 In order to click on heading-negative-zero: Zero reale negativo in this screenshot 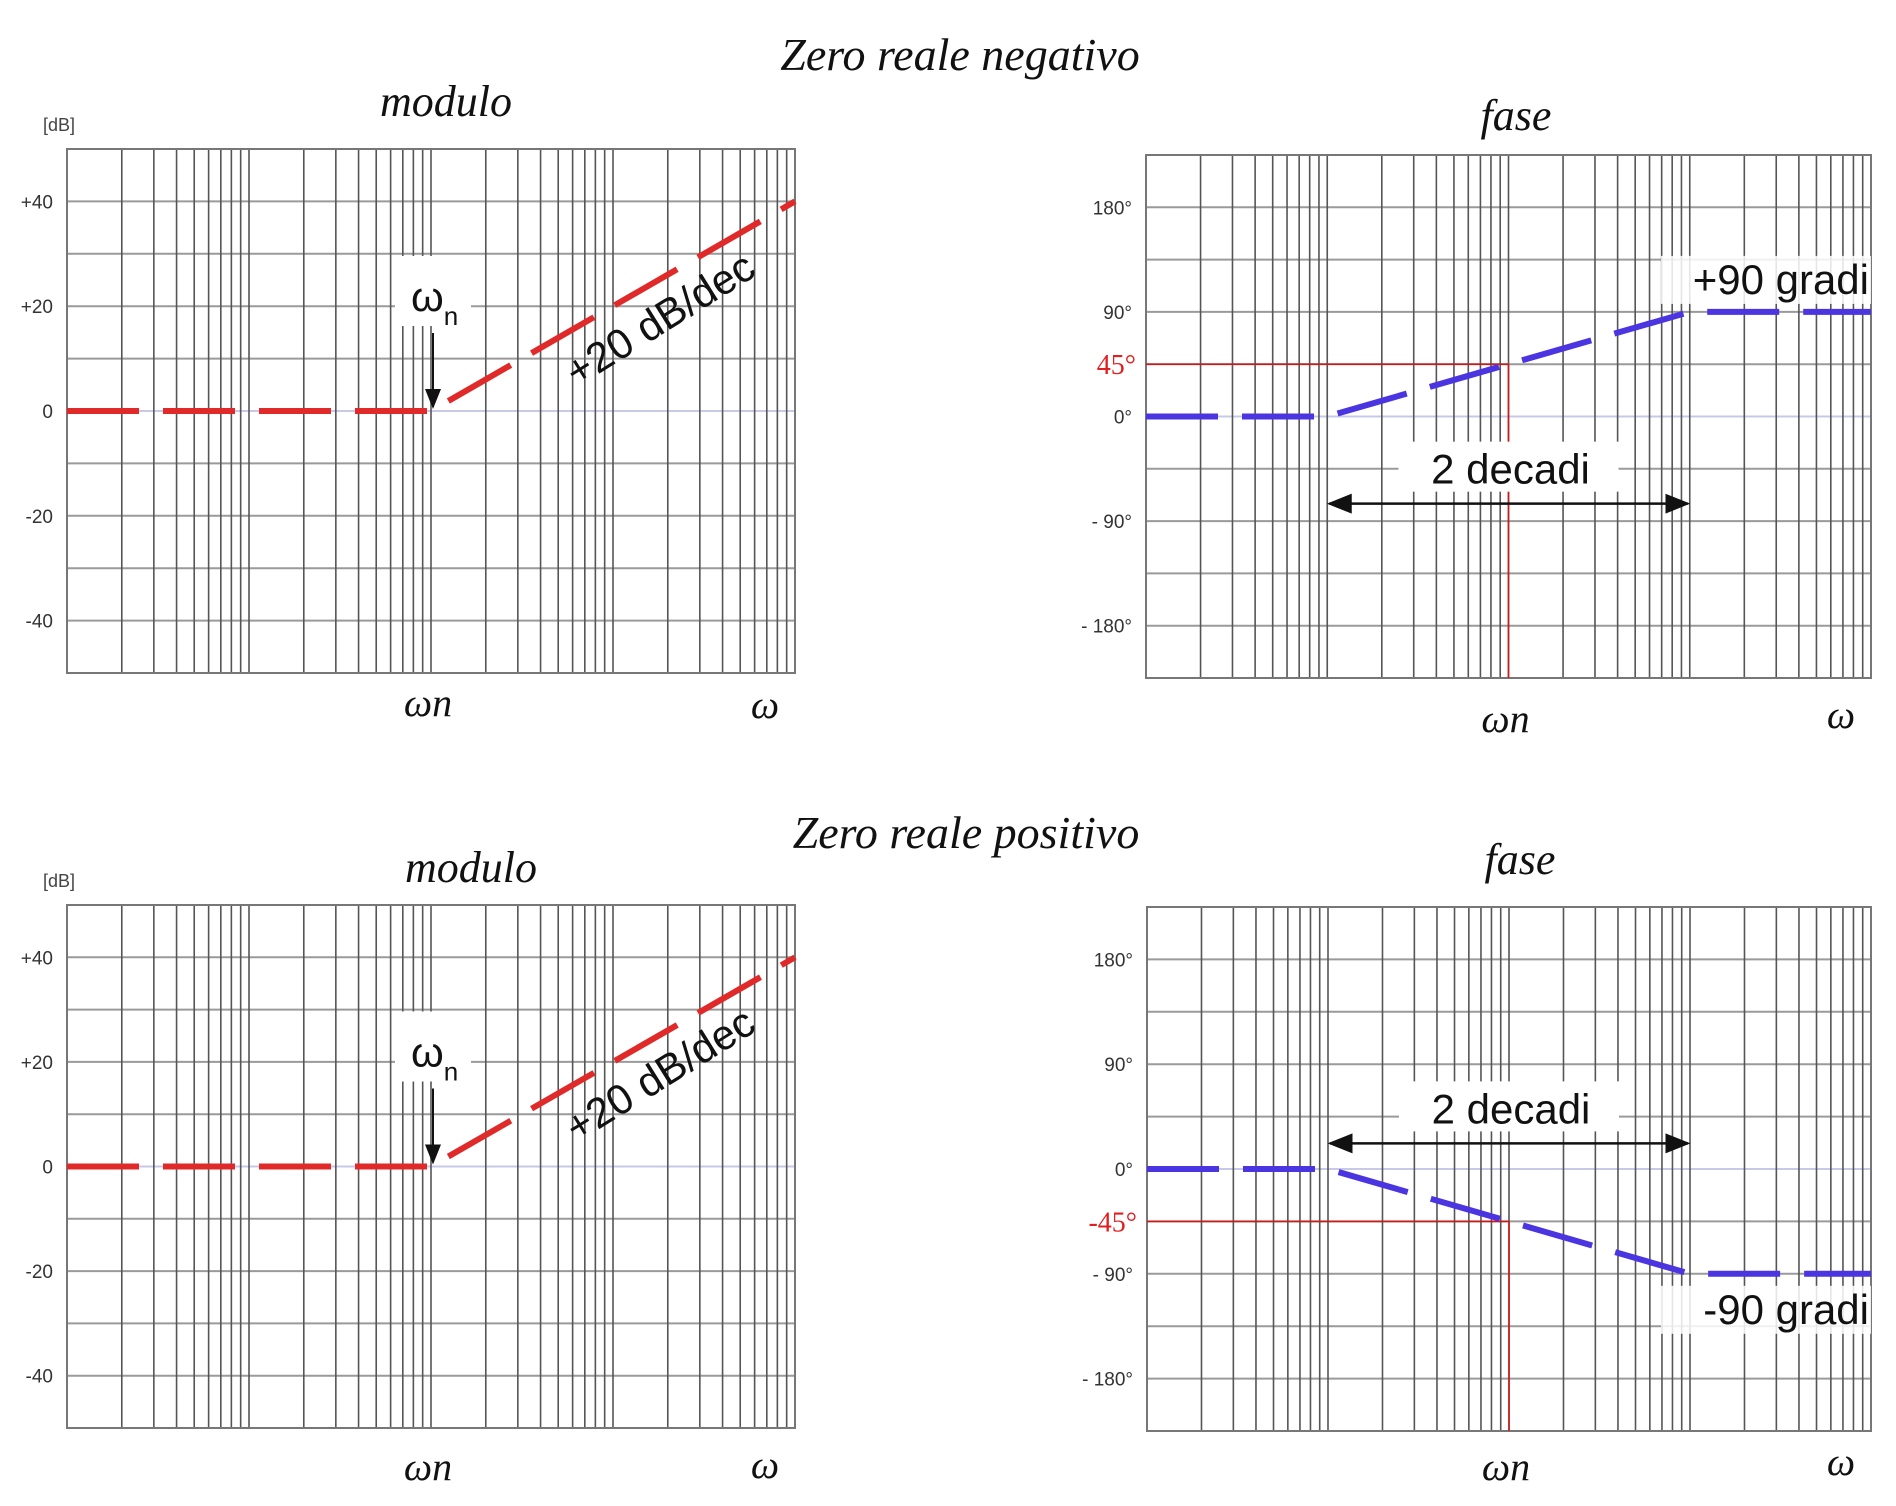, I will do `click(959, 54)`.